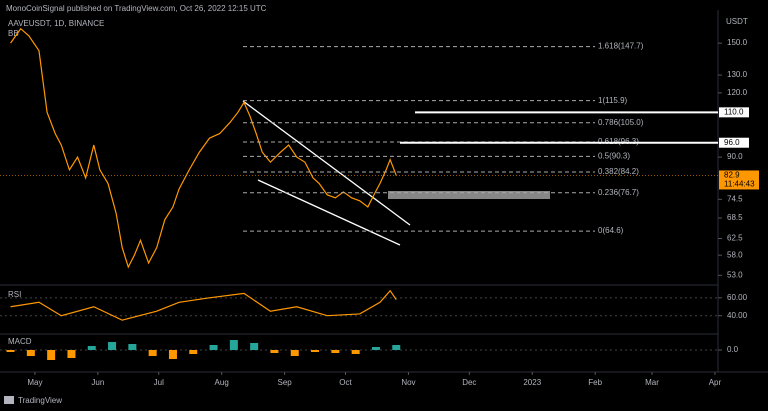 The height and width of the screenshot is (411, 768). I want to click on rsi-title: RSI, so click(14, 294).